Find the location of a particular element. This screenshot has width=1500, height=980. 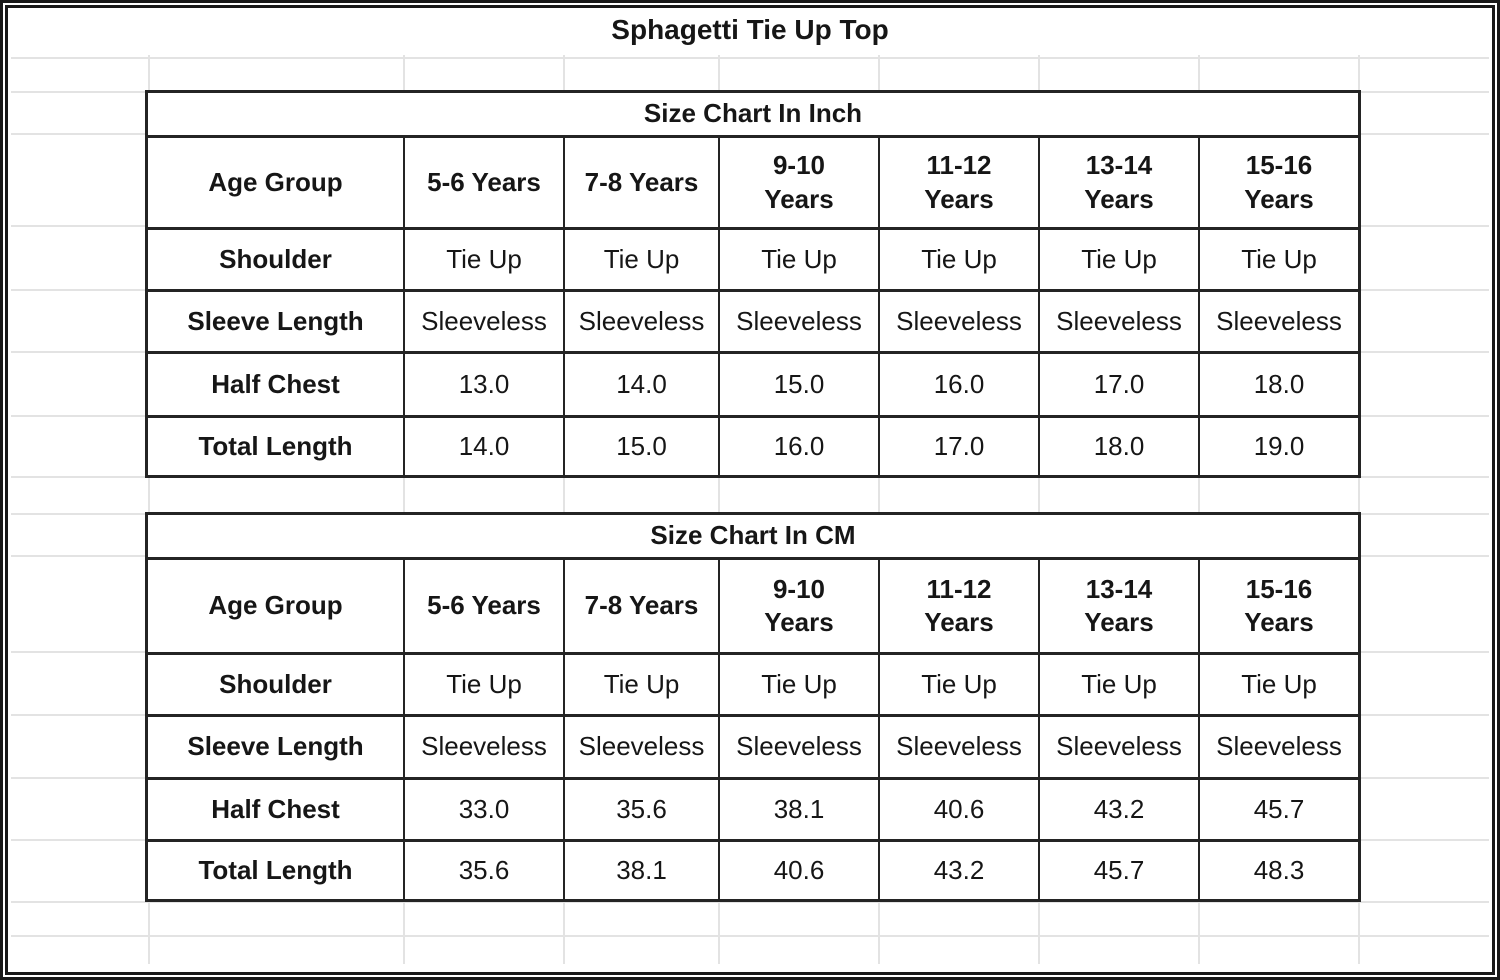

value-cell: 48.3 is located at coordinates (1278, 869).